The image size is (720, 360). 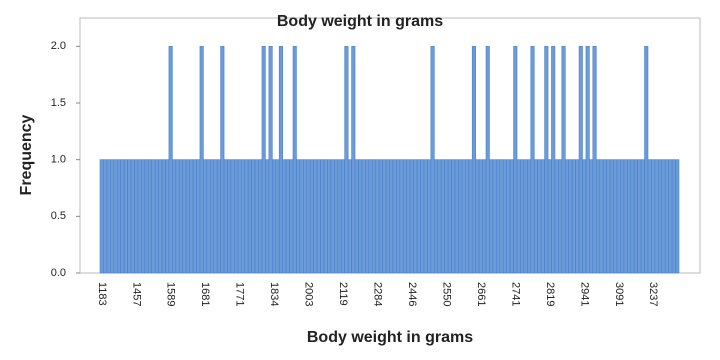 What do you see at coordinates (58, 216) in the screenshot?
I see `y-tick-label: 0.5` at bounding box center [58, 216].